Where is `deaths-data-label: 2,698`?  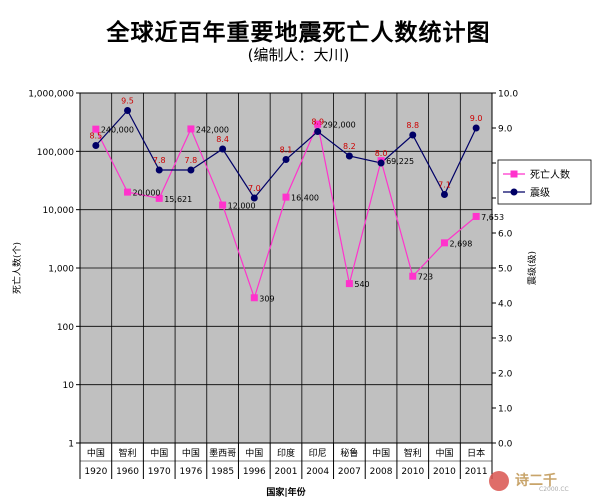 deaths-data-label: 2,698 is located at coordinates (460, 243).